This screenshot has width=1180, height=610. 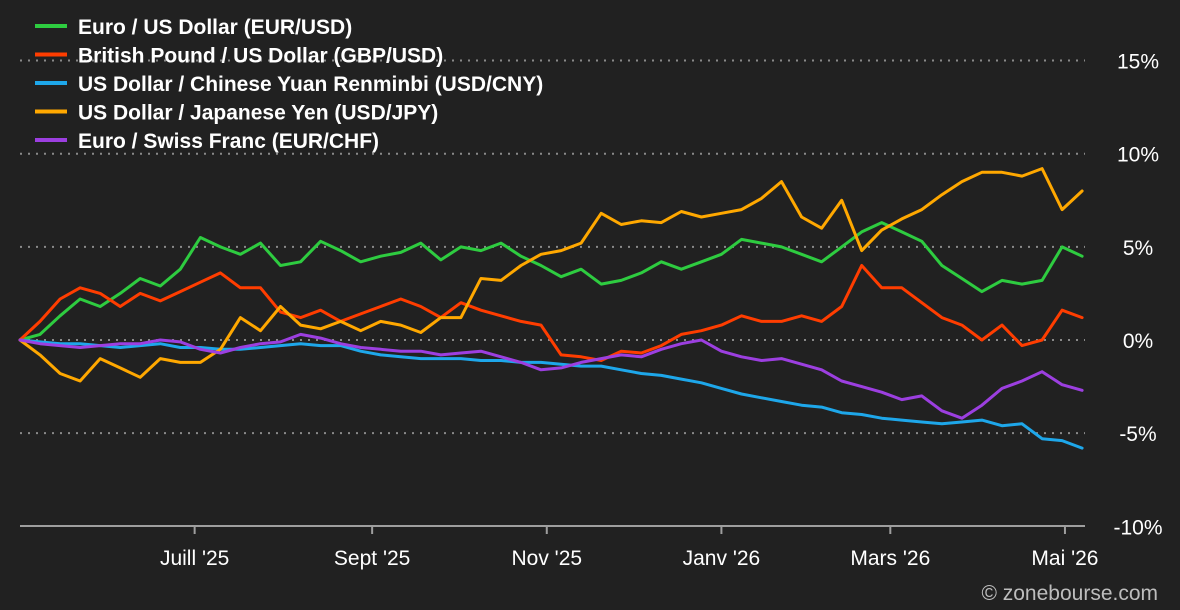 What do you see at coordinates (194, 558) in the screenshot?
I see `x-tick-label: Juill '25` at bounding box center [194, 558].